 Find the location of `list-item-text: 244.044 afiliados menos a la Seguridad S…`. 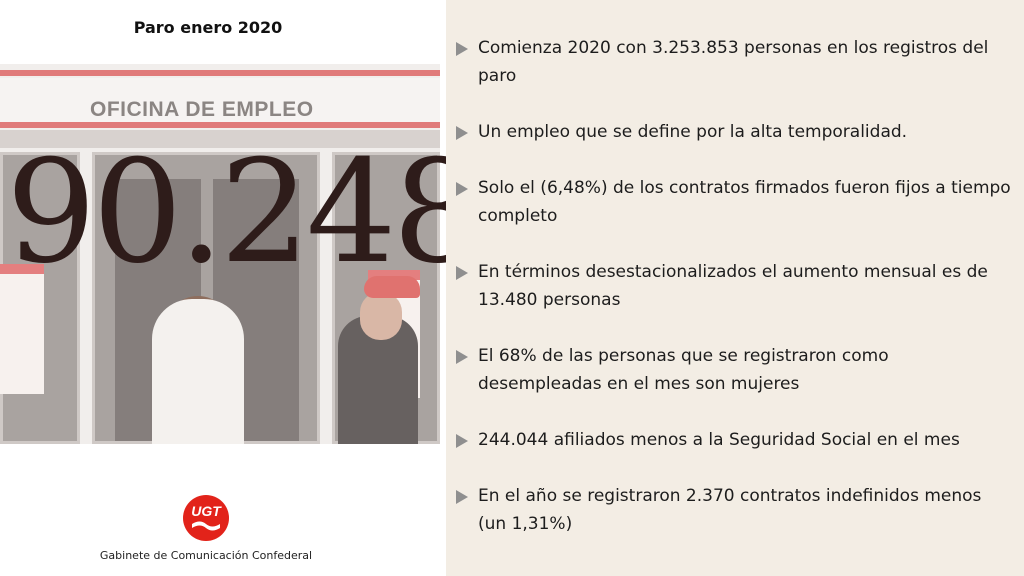

list-item-text: 244.044 afiliados menos a la Seguridad S… is located at coordinates (719, 440).